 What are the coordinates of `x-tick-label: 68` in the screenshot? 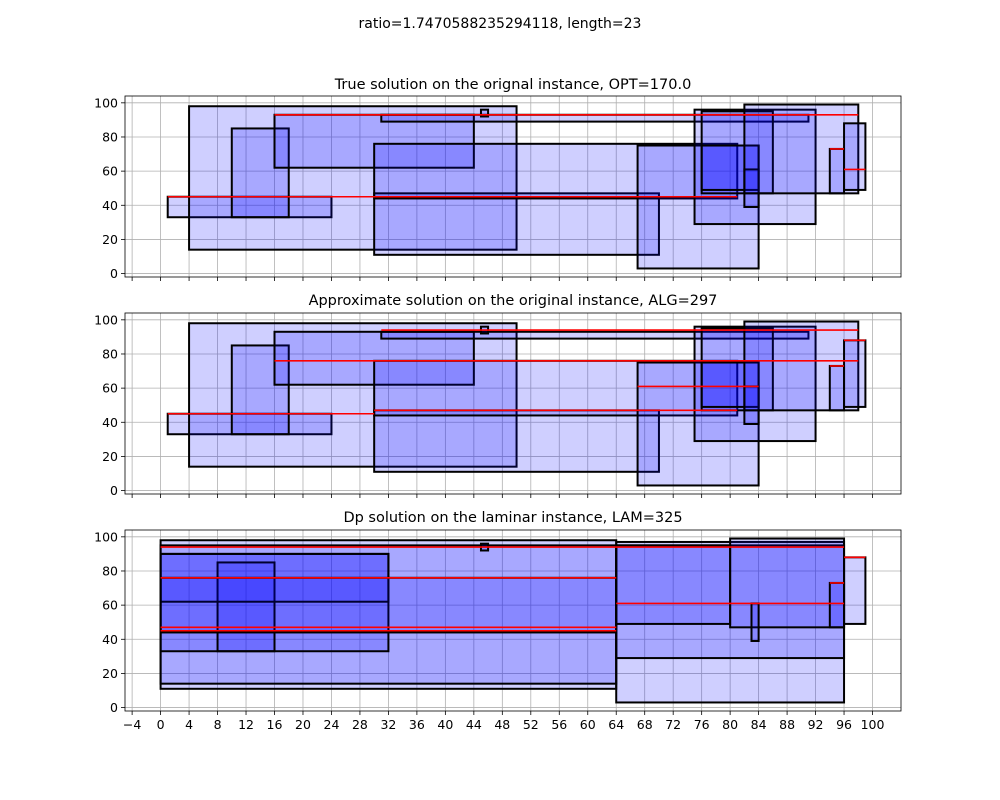 It's located at (645, 724).